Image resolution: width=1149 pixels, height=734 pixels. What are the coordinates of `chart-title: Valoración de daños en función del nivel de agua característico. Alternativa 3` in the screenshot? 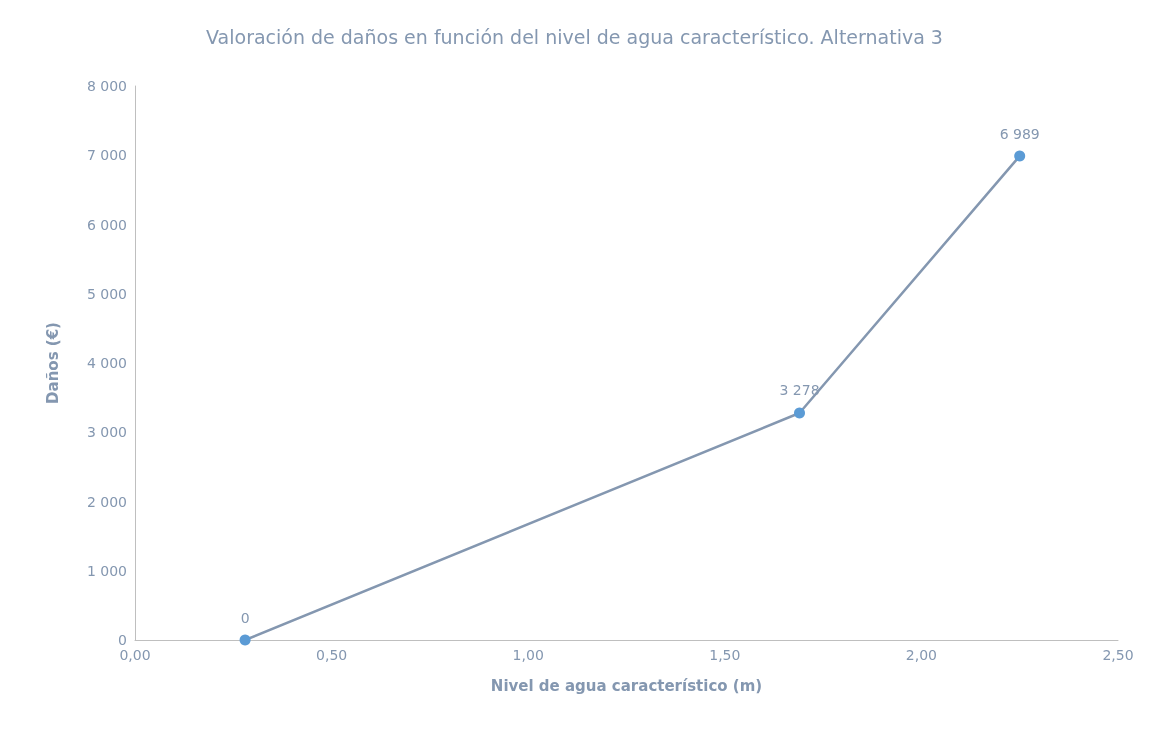 It's located at (574, 36).